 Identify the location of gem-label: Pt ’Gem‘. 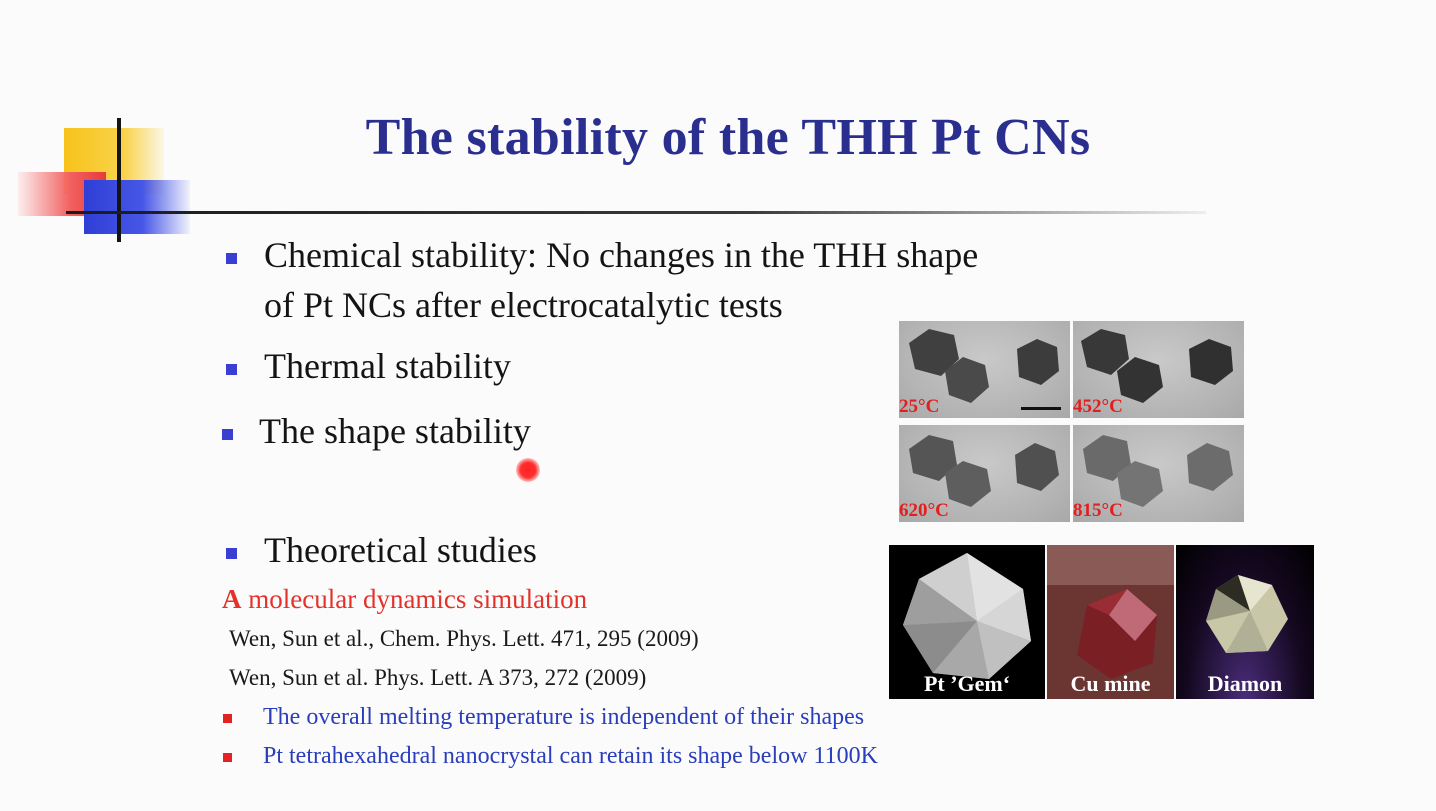
(967, 683).